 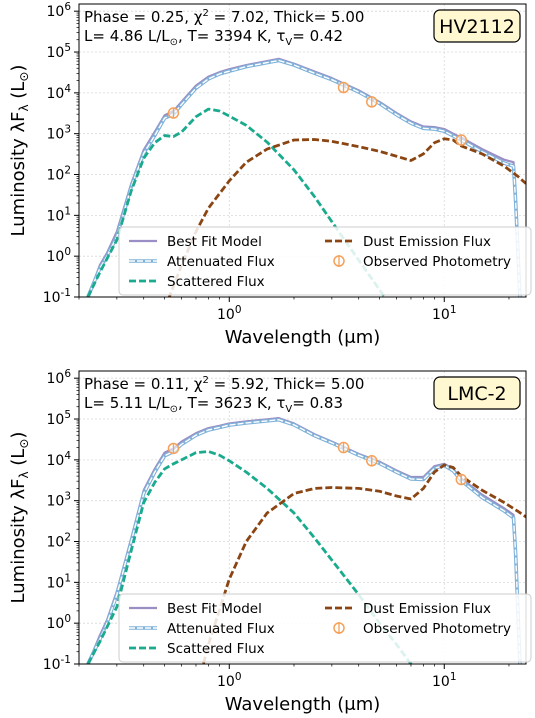 I want to click on fit-params-line-2: L= 5.11 L/L⊙, T= 3623 K, τV= 0.83, so click(x=213, y=404).